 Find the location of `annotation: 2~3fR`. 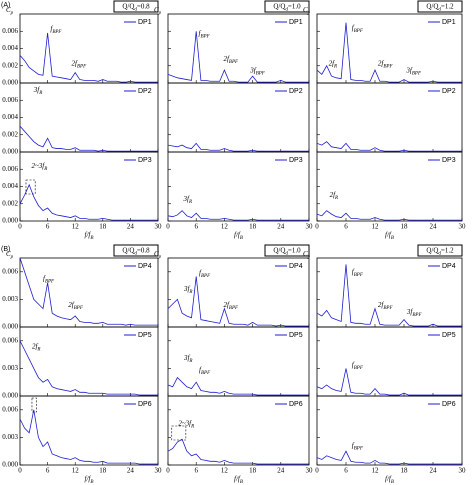

annotation: 2~3fR is located at coordinates (40, 166).